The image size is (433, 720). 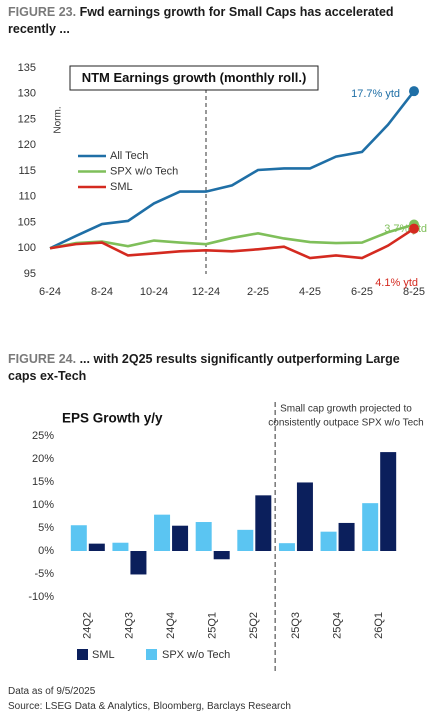 I want to click on y-tick-label: 25%, so click(x=43, y=436).